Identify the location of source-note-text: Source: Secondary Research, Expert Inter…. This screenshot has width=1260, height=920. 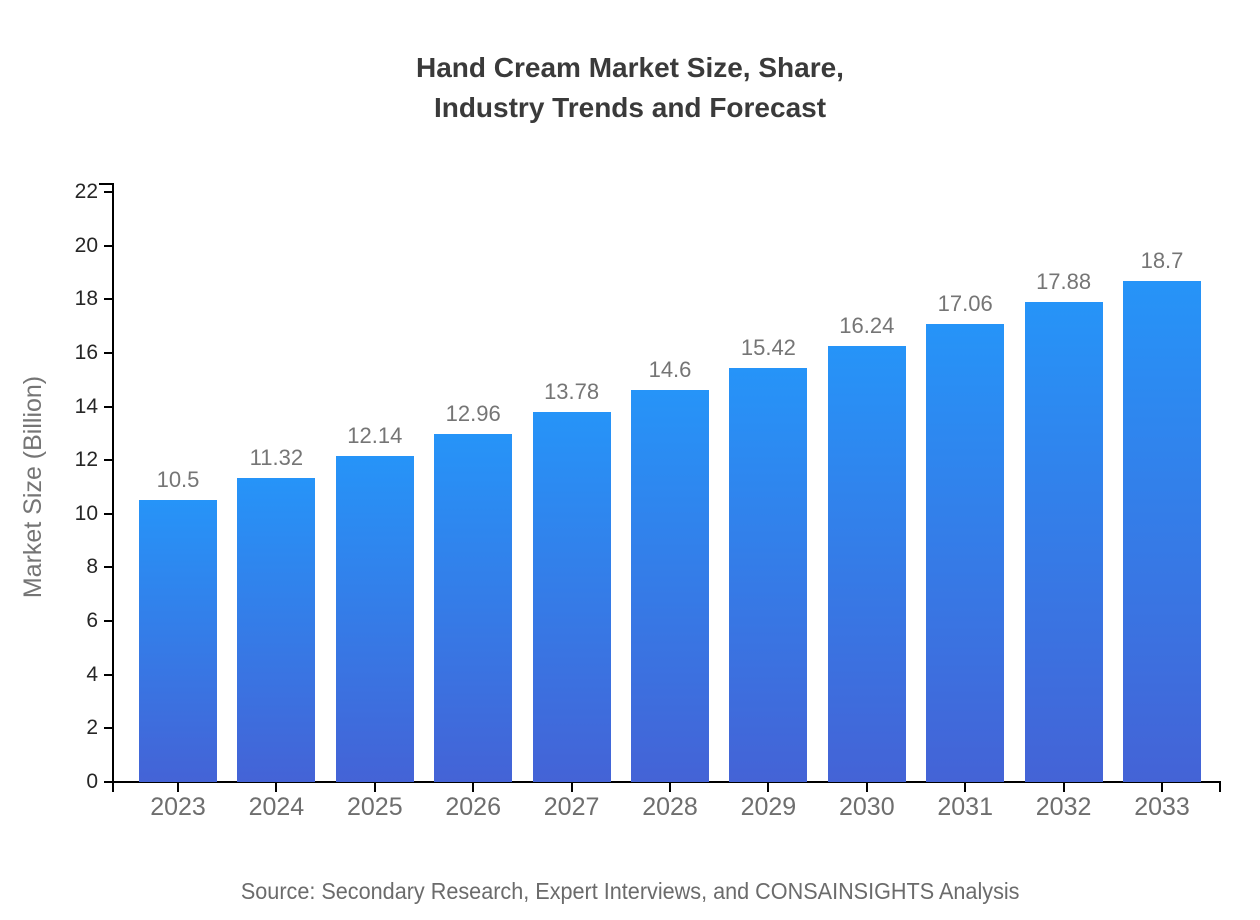
(630, 891).